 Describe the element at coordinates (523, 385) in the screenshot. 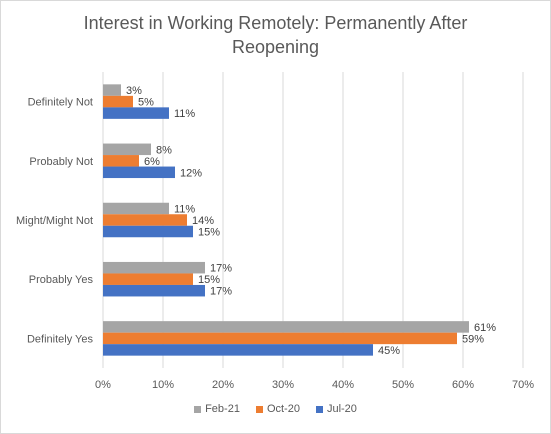

I see `x-tick-label: 70%` at that location.